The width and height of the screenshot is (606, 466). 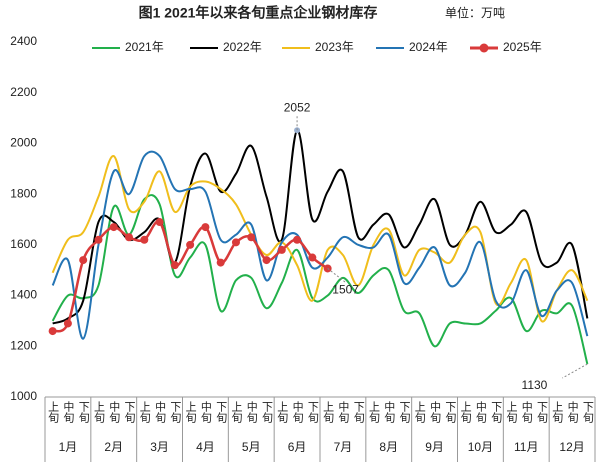 I want to click on group-label: 4月, so click(x=205, y=447).